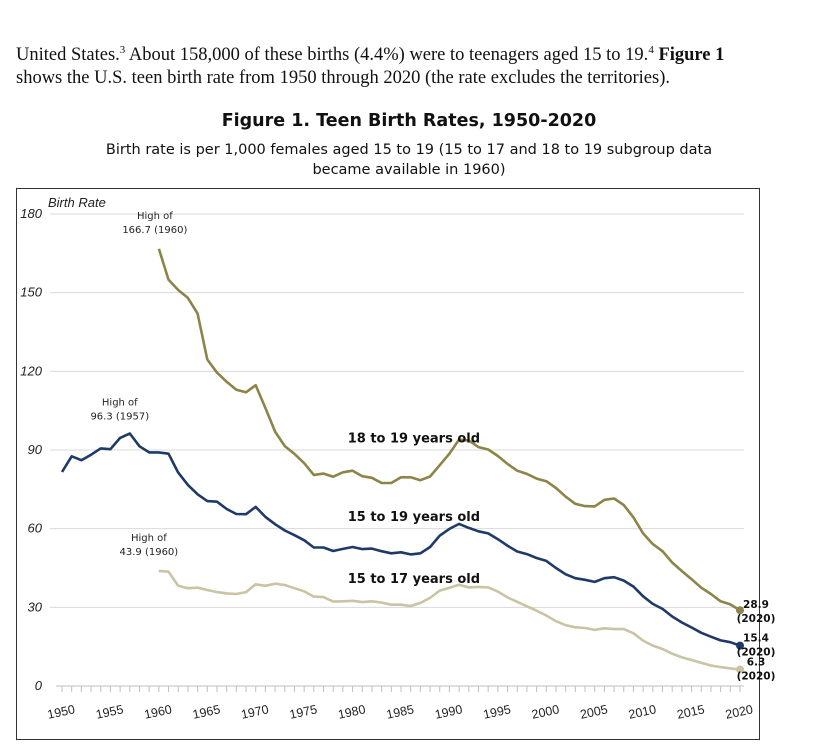 This screenshot has width=818, height=747. What do you see at coordinates (414, 517) in the screenshot?
I see `series-label-15-to-19-years-old: 15 to 19 years old` at bounding box center [414, 517].